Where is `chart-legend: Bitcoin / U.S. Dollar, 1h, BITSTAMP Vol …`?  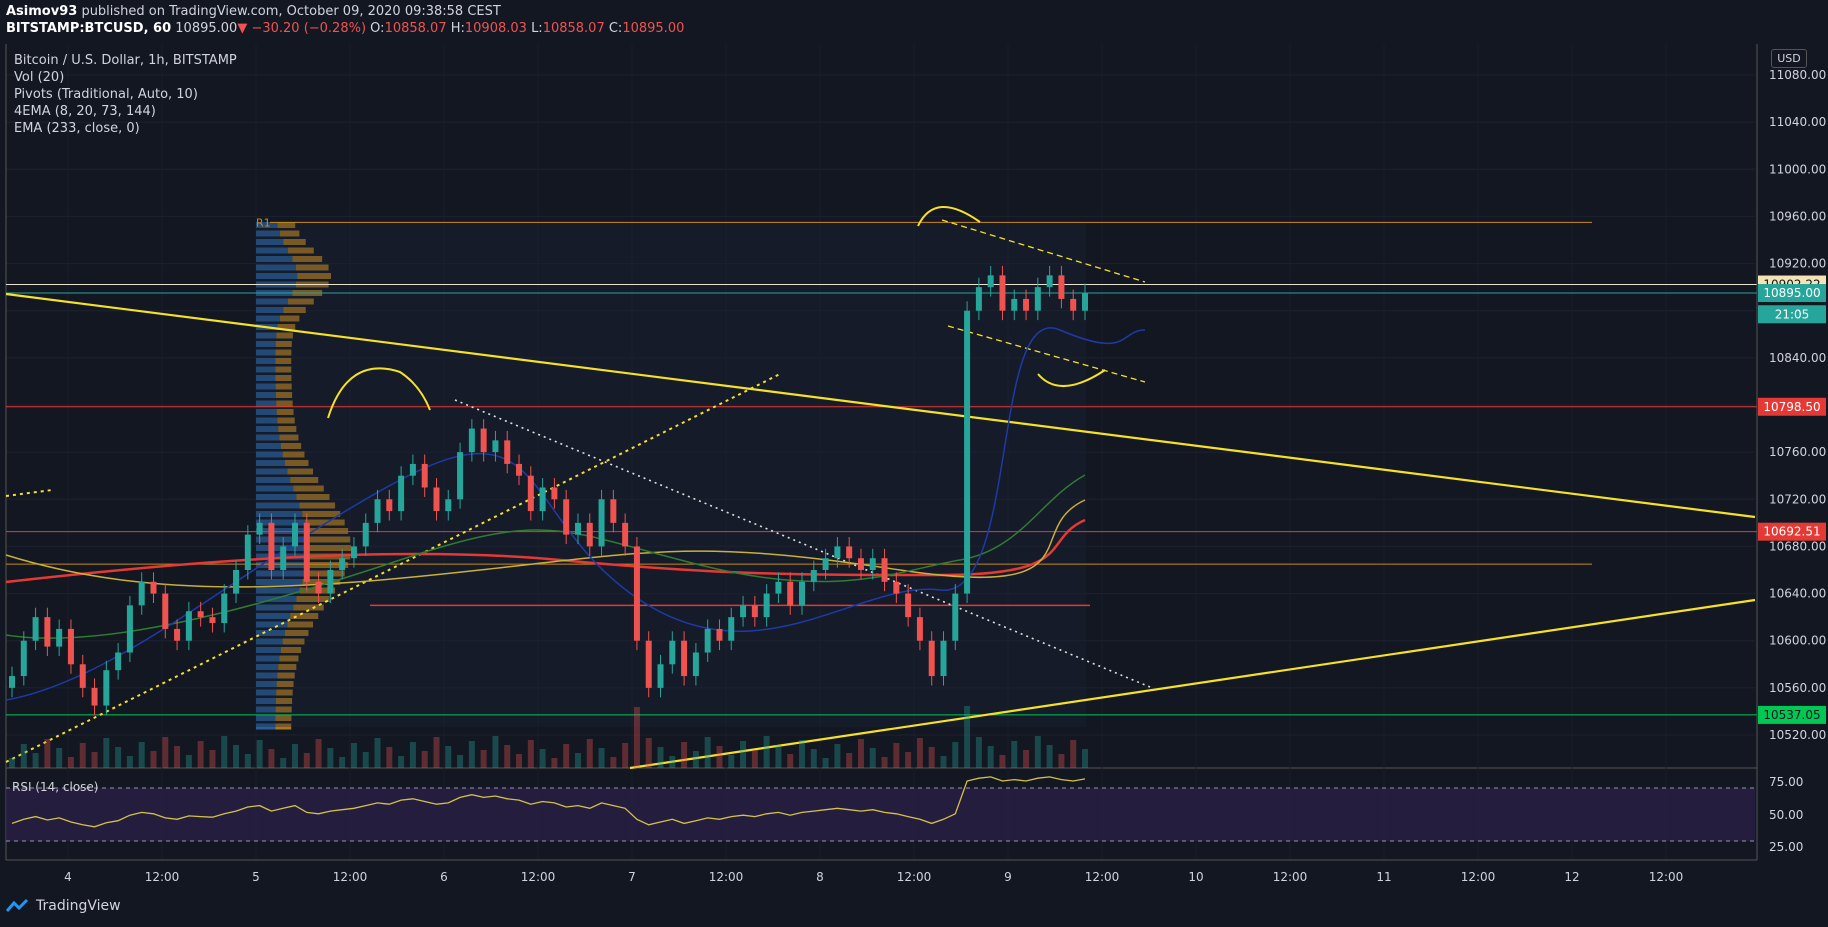
chart-legend: Bitcoin / U.S. Dollar, 1h, BITSTAMP Vol … is located at coordinates (125, 94).